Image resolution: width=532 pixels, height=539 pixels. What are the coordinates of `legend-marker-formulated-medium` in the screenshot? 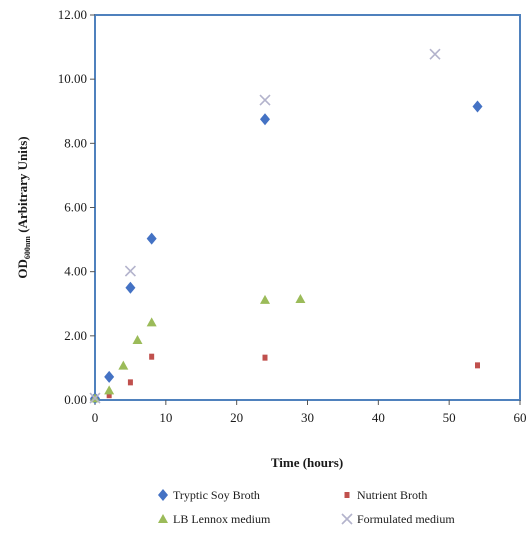 It's located at (347, 519).